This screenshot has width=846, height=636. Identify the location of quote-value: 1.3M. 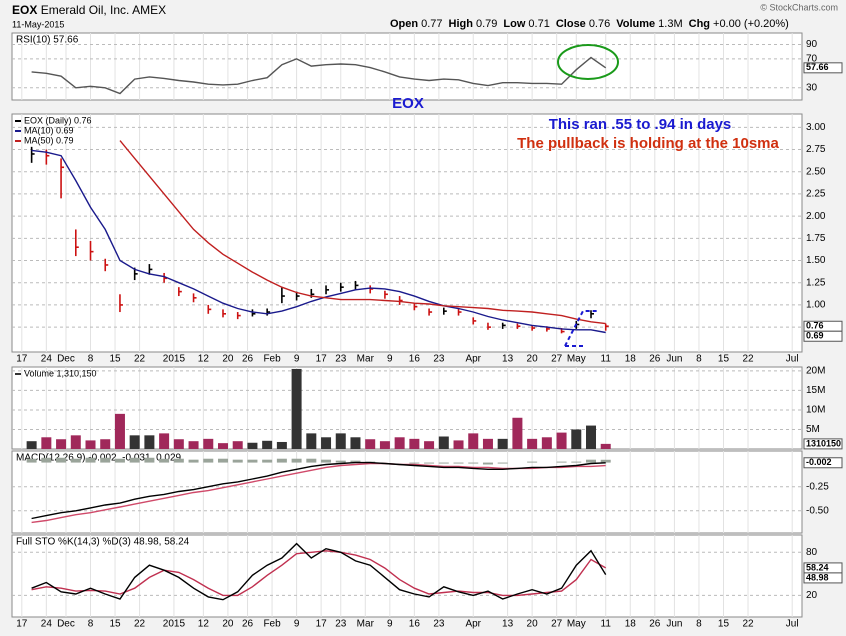
(670, 24).